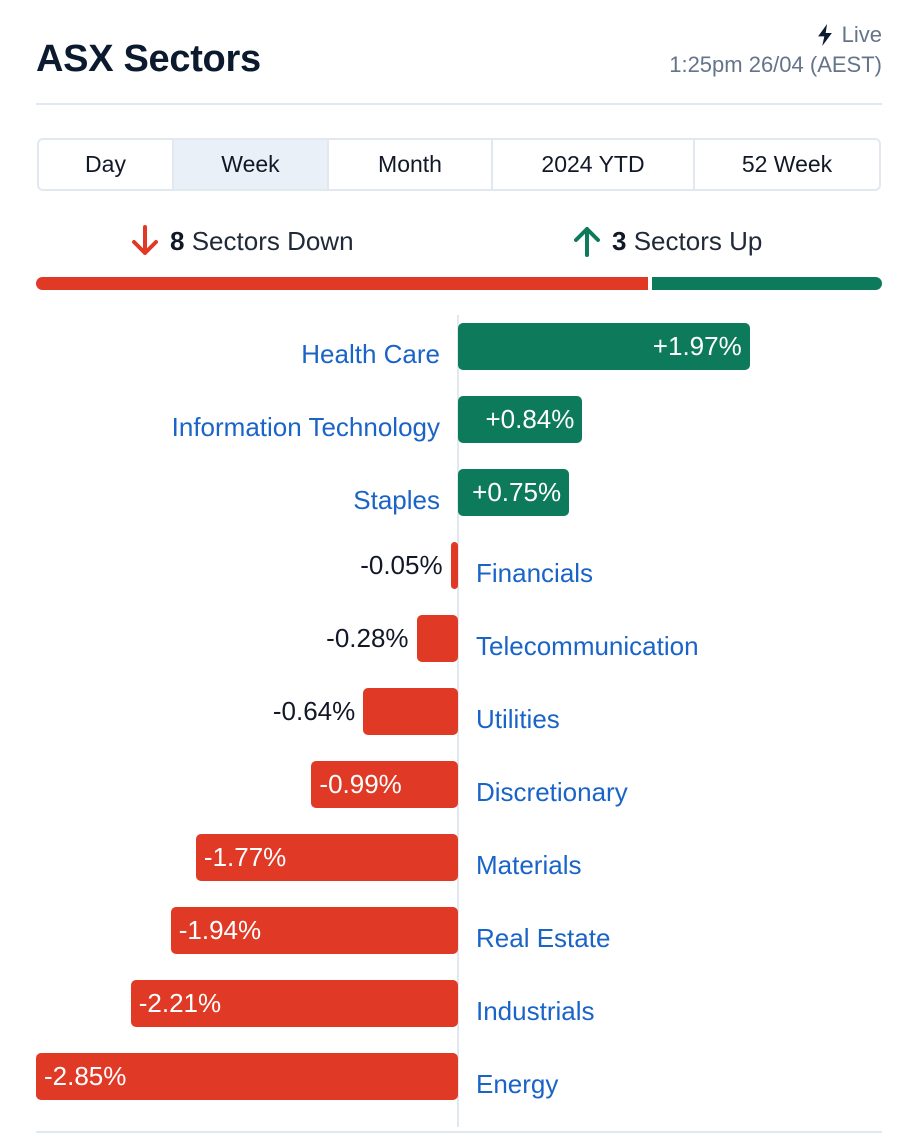 This screenshot has height=1134, width=920. I want to click on ratio-bar-up, so click(767, 283).